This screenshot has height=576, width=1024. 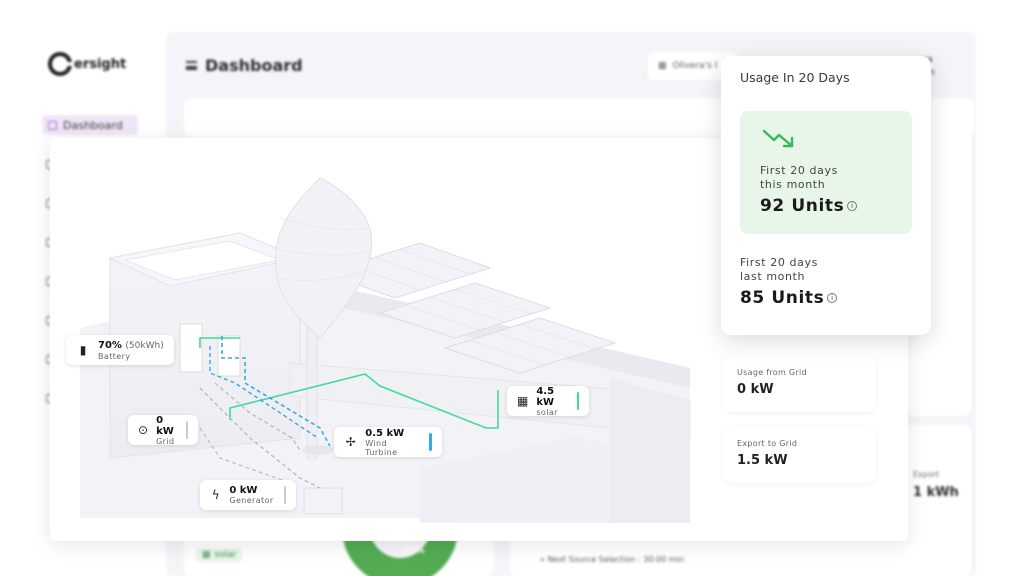 I want to click on previous-usage-value: 85 Units, so click(x=782, y=298).